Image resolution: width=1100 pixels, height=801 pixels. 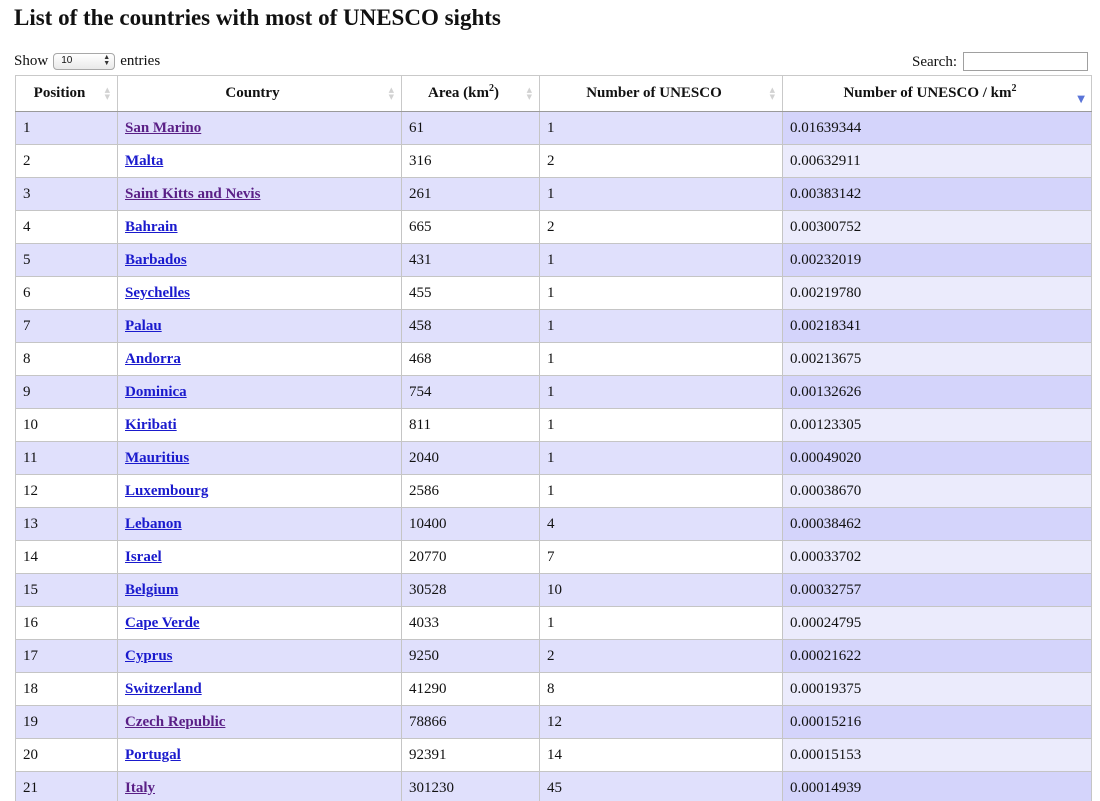 I want to click on country-link: San Marino, so click(x=163, y=127).